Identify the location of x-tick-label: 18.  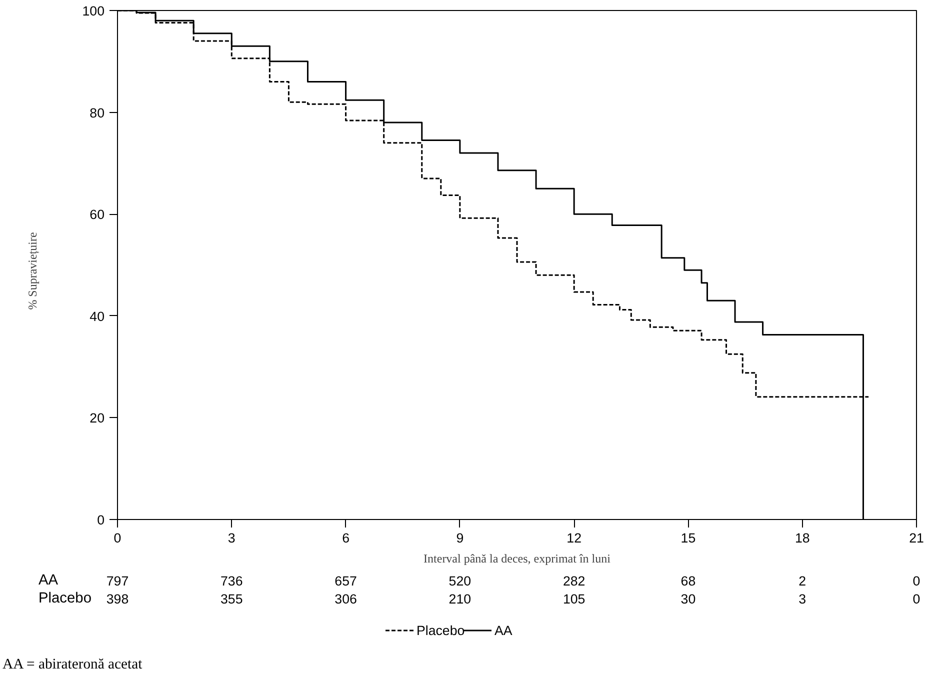
(802, 538).